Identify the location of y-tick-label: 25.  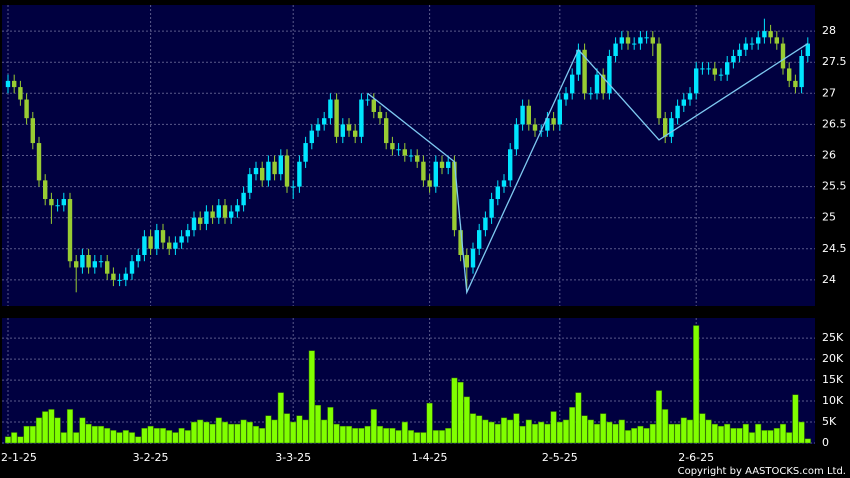
(829, 217).